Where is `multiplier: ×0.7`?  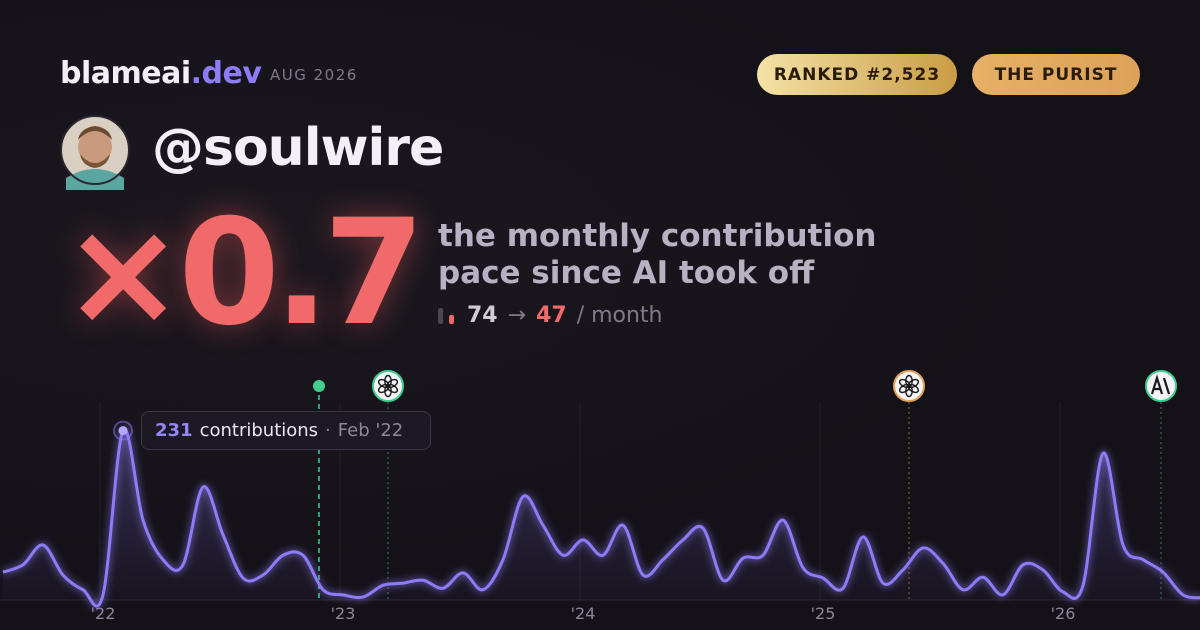
multiplier: ×0.7 is located at coordinates (243, 273).